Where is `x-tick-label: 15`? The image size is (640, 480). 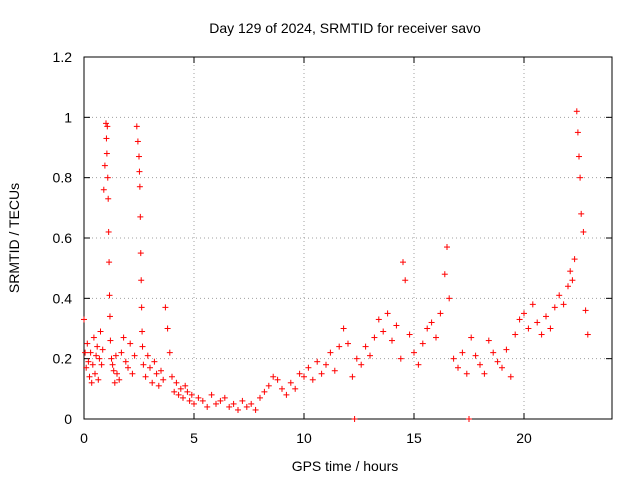
x-tick-label: 15 is located at coordinates (414, 438).